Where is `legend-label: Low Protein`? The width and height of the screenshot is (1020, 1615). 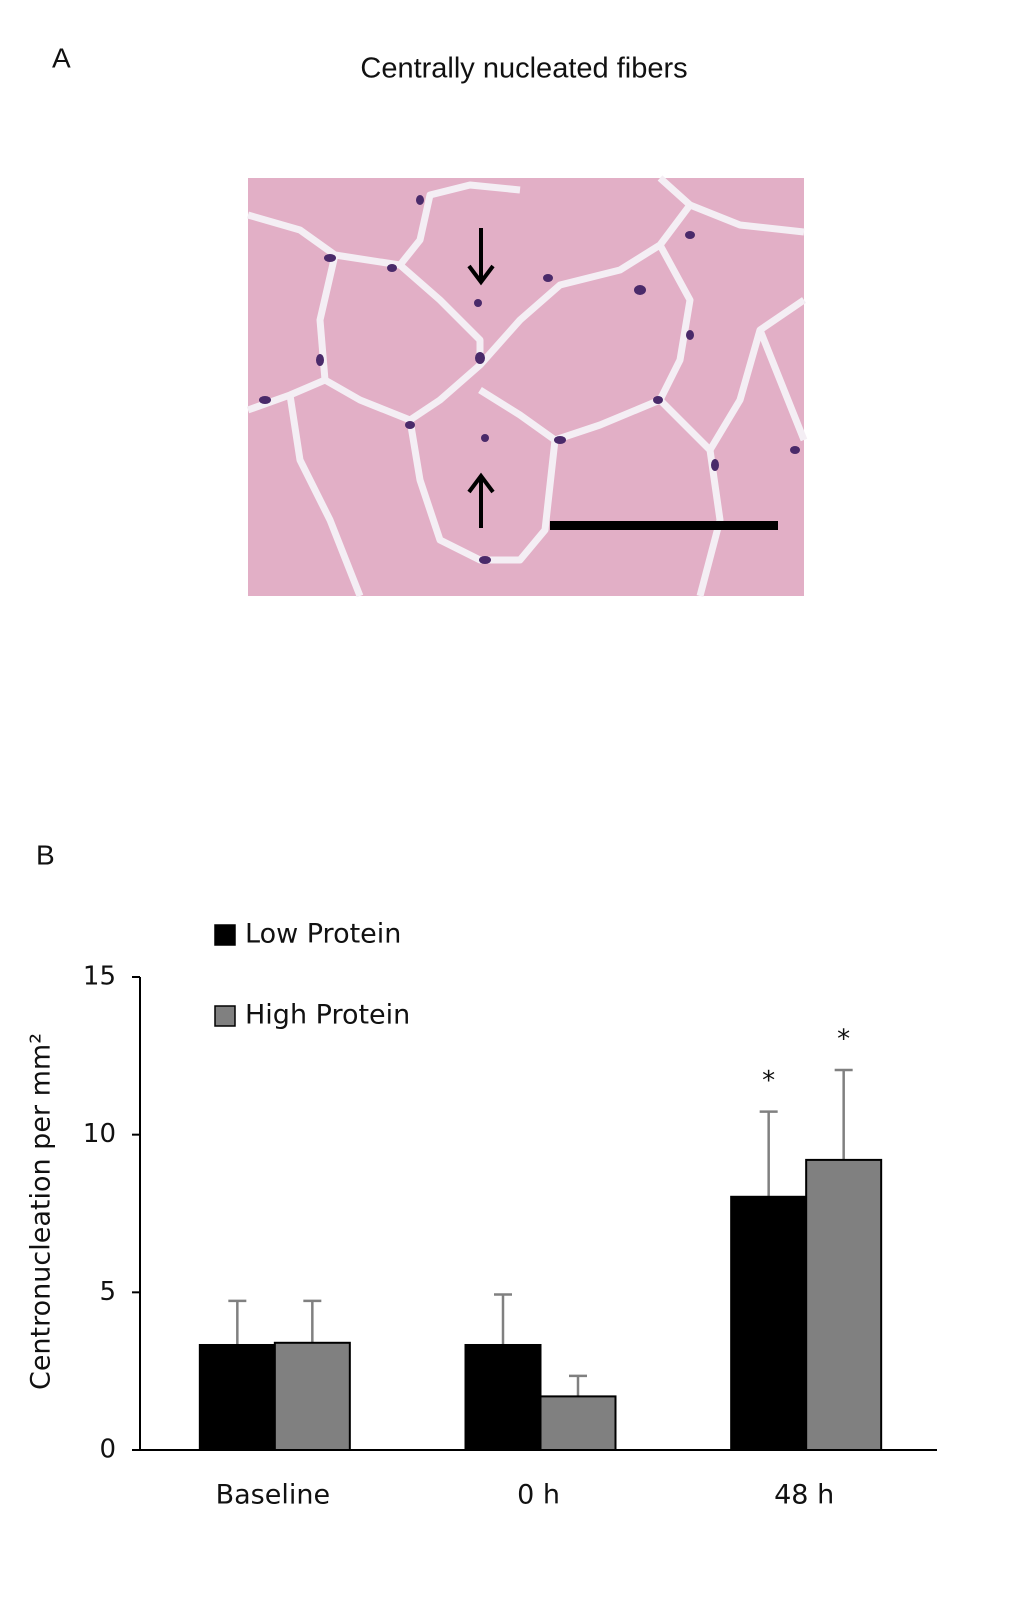 legend-label: Low Protein is located at coordinates (323, 934).